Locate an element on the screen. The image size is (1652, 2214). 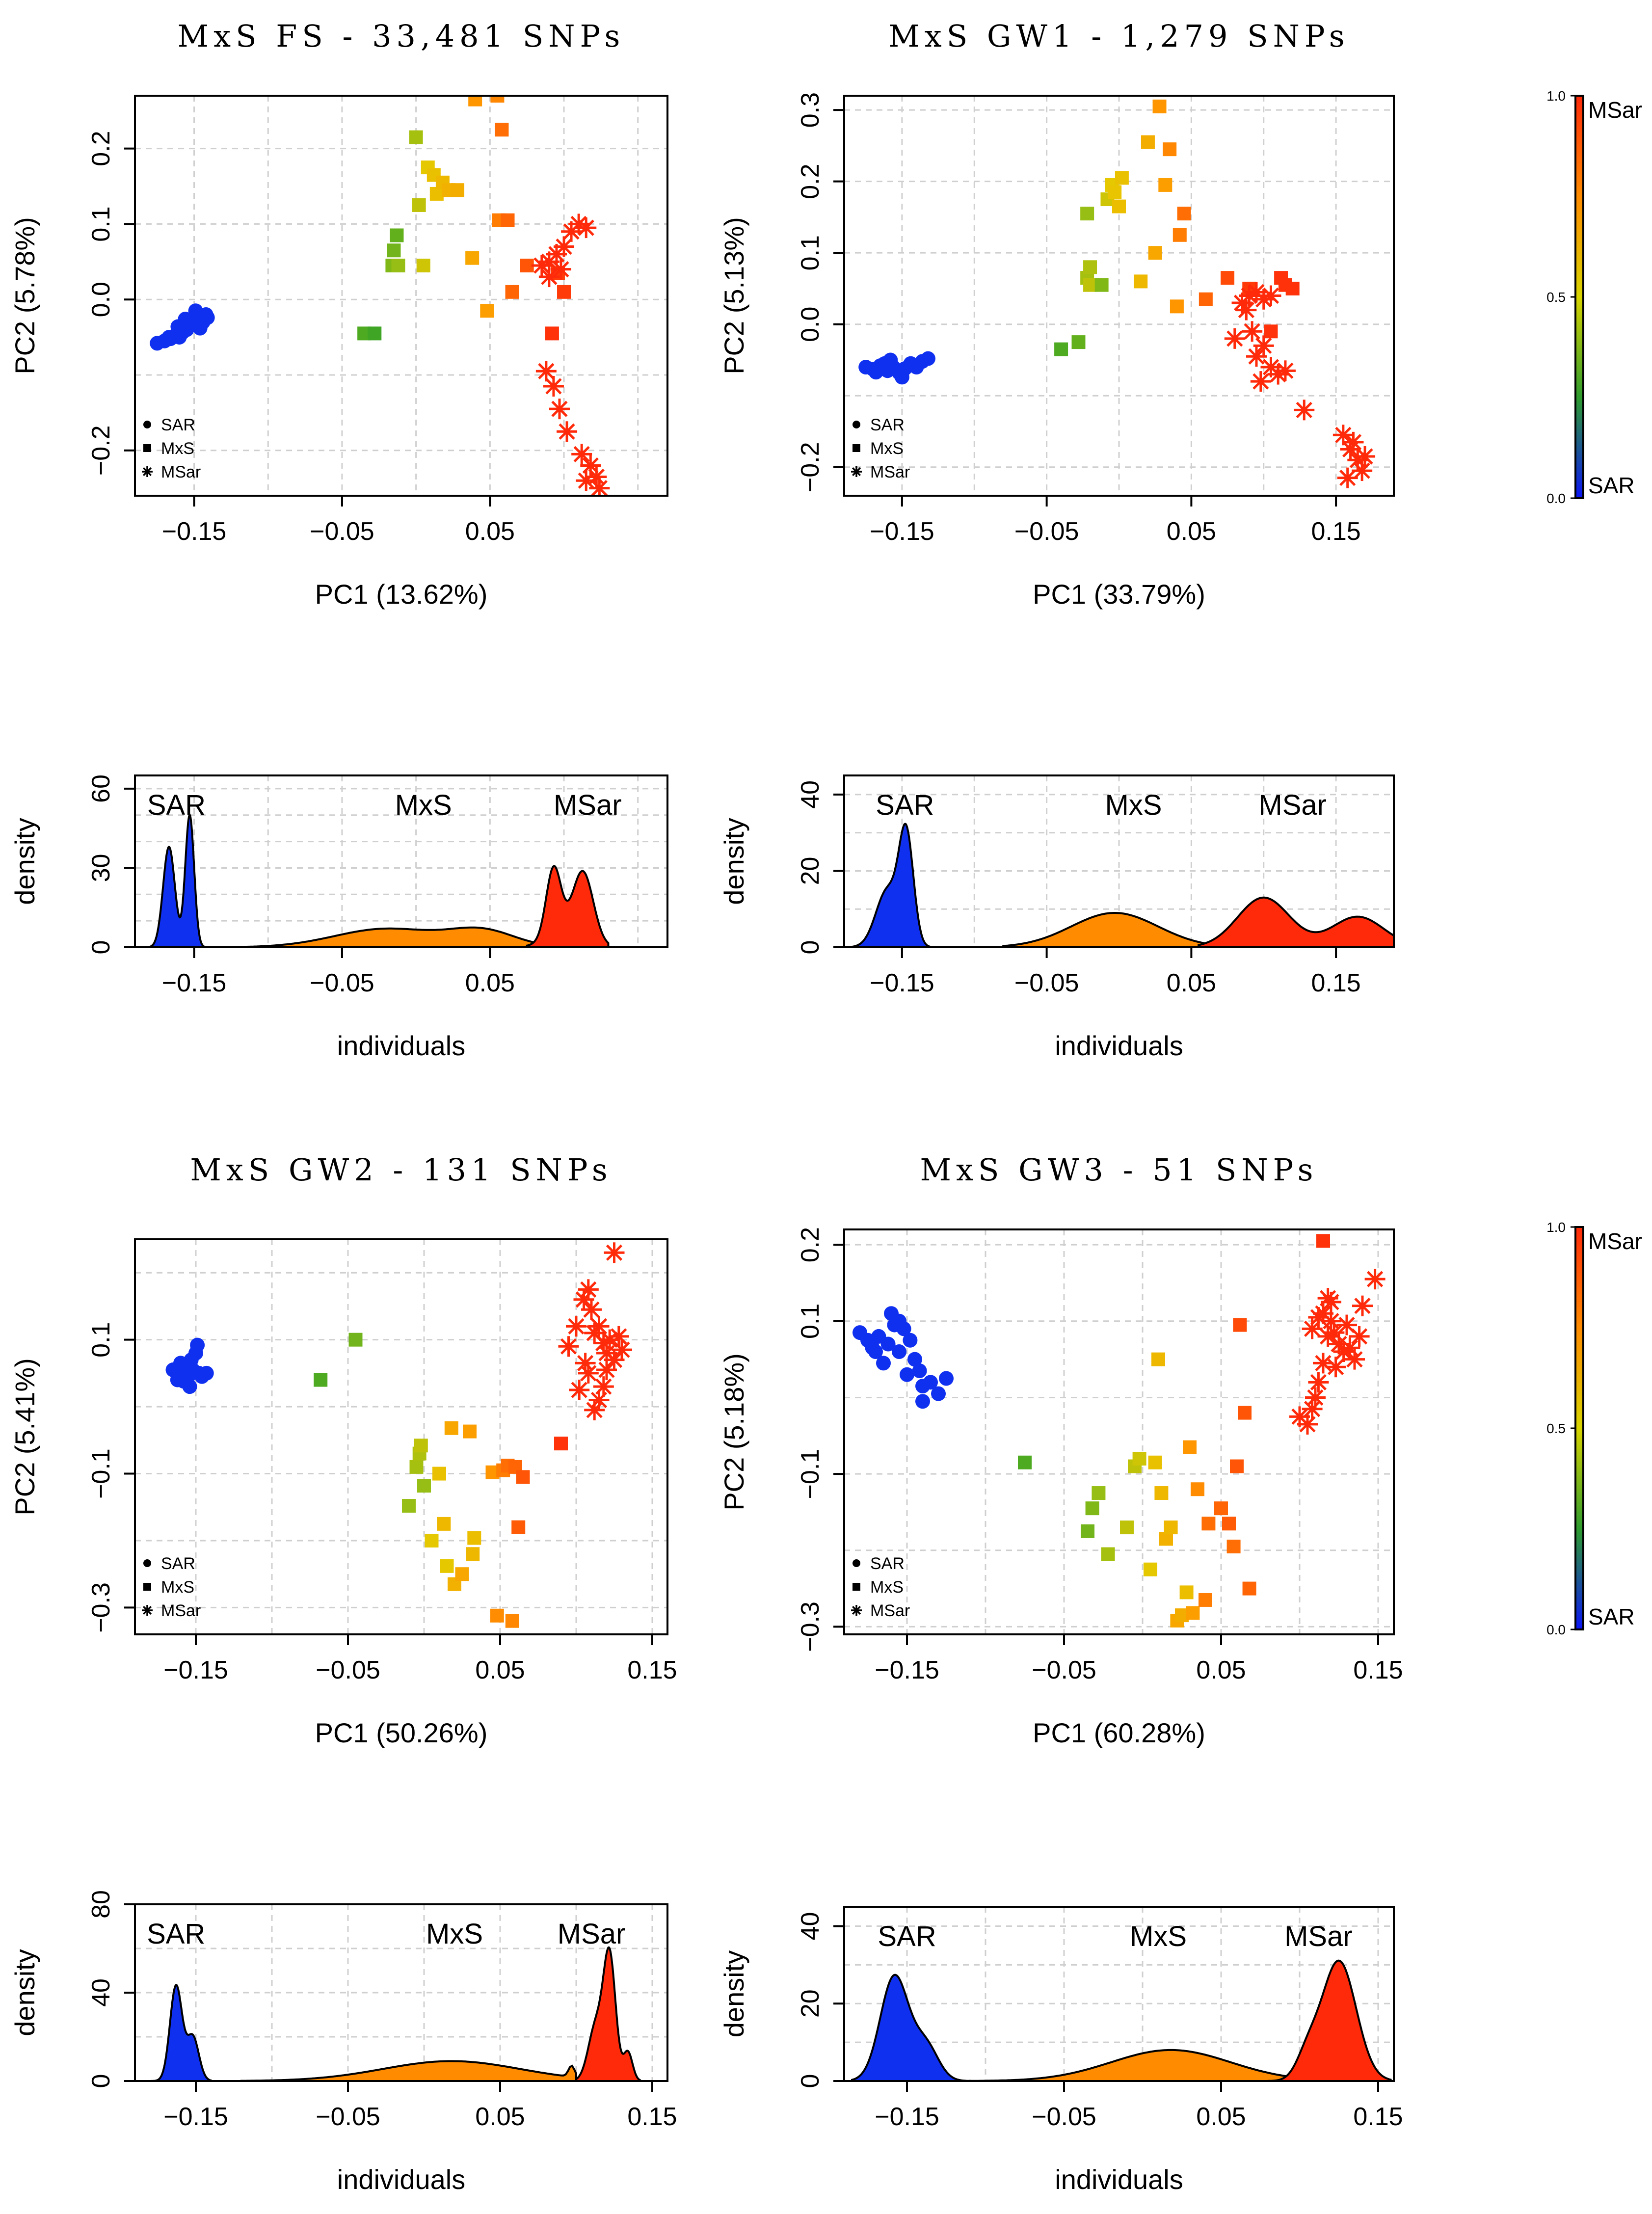
x-axis-label: PC1 (60.28%) is located at coordinates (1119, 1732).